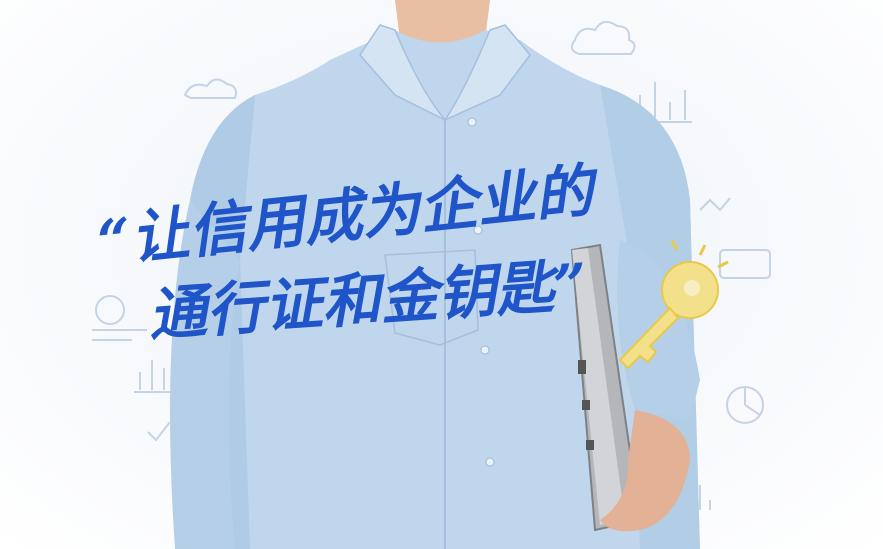 The height and width of the screenshot is (549, 883). What do you see at coordinates (154, 376) in the screenshot?
I see `bar-chart-icon` at bounding box center [154, 376].